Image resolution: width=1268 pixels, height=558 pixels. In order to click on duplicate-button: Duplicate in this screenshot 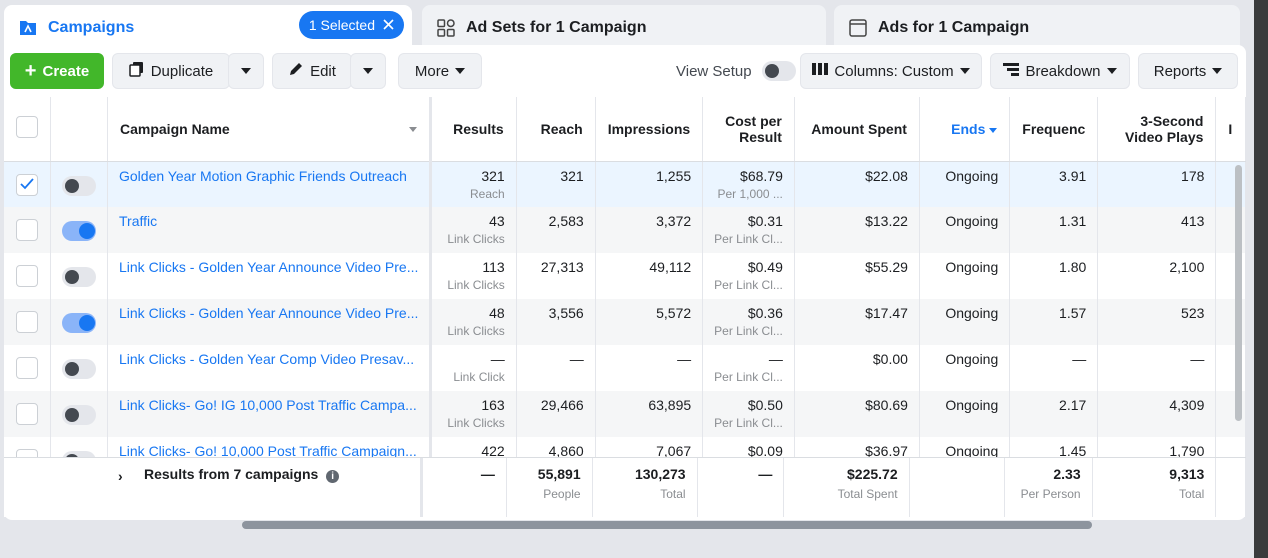, I will do `click(171, 71)`.